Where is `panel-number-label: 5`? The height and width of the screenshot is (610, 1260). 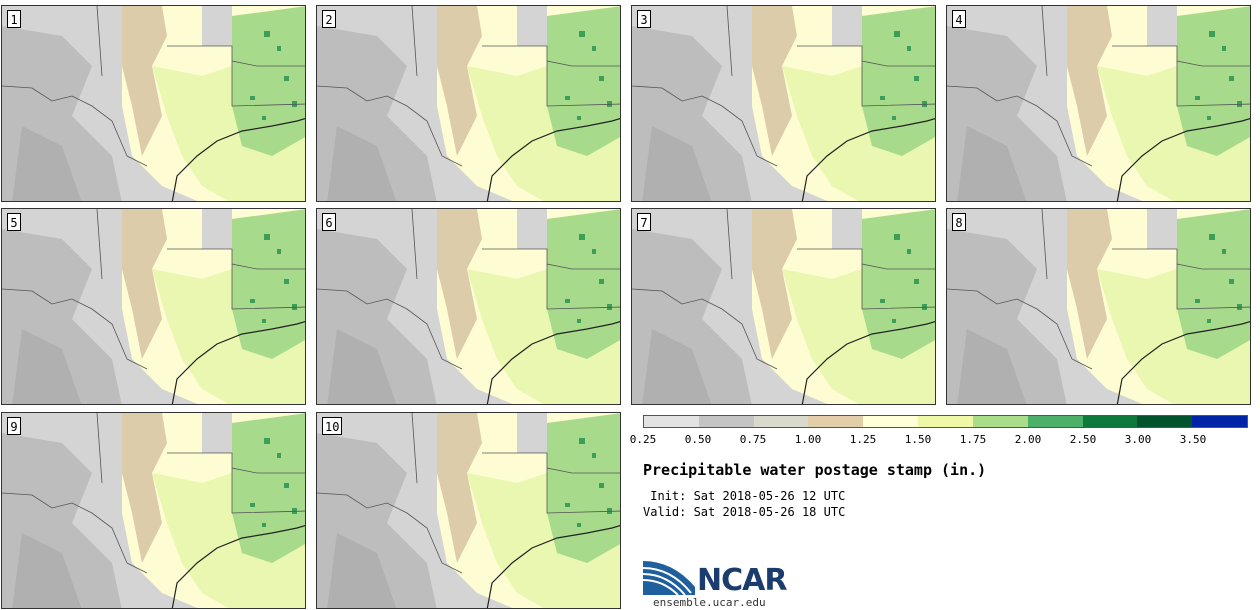
panel-number-label: 5 is located at coordinates (14, 222).